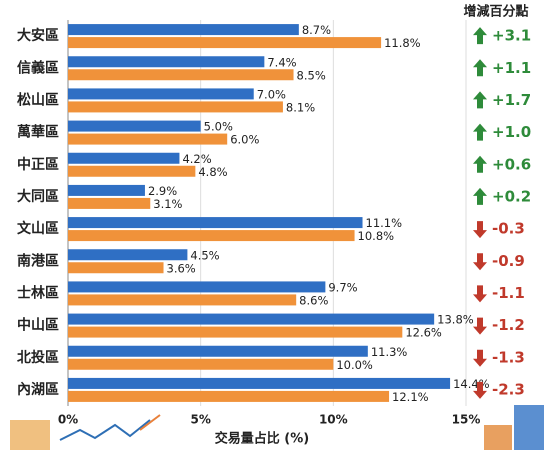  Describe the element at coordinates (508, 357) in the screenshot. I see `change-label: -1.3` at that location.